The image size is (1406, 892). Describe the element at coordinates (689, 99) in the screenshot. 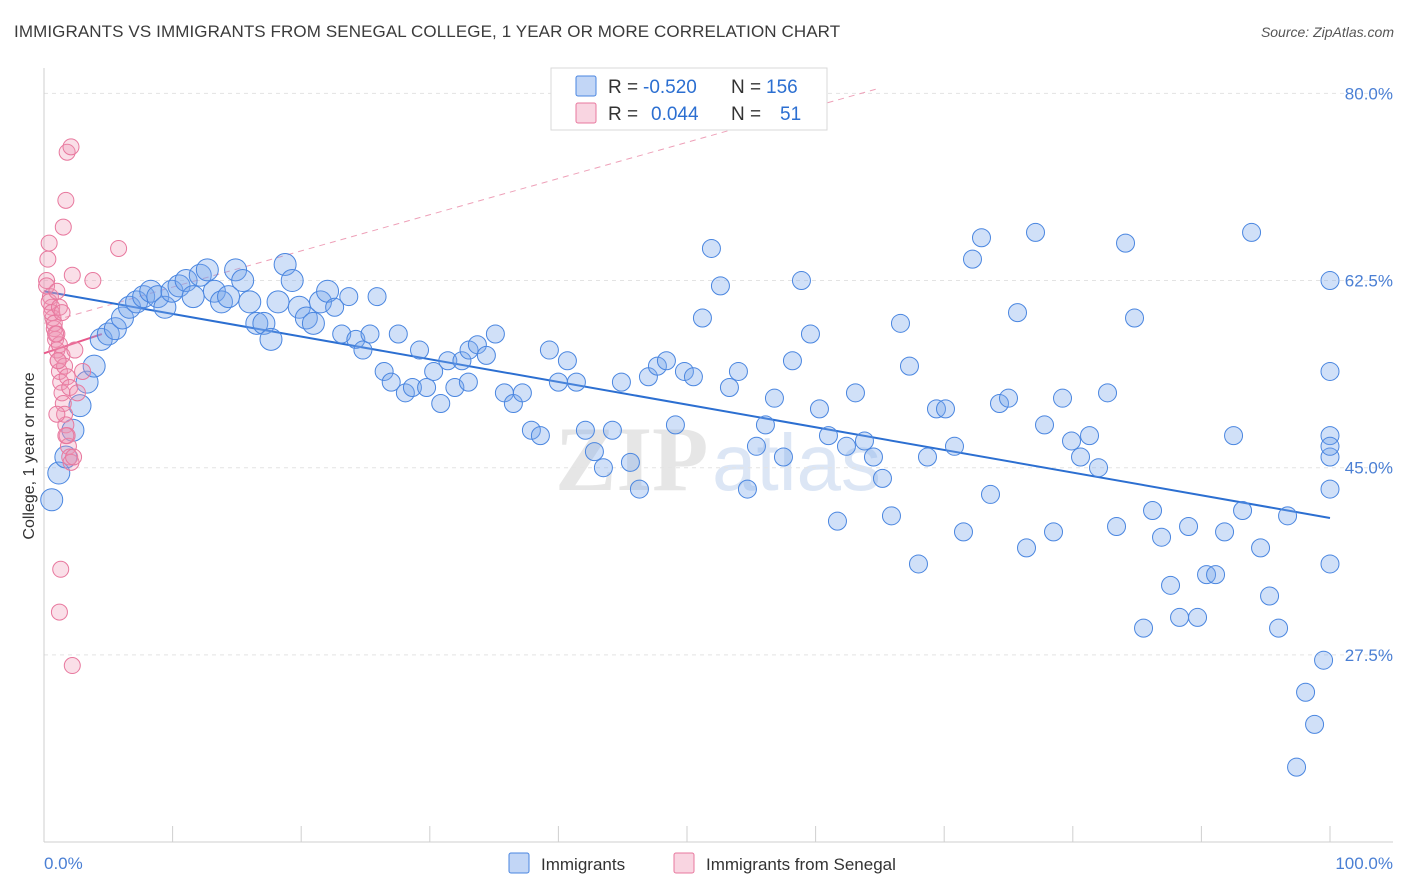

I see `stats-legend: R = -0.520 N = 156 R = 0.044 N = 51` at that location.